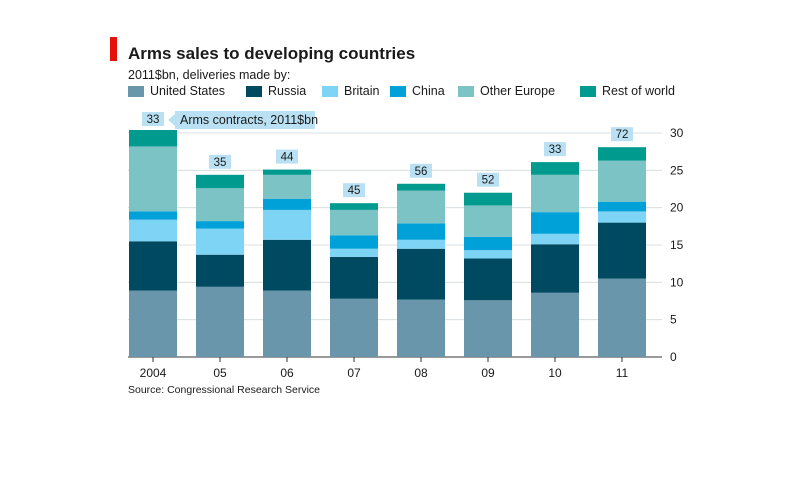  I want to click on legend-label: United States, so click(188, 91).